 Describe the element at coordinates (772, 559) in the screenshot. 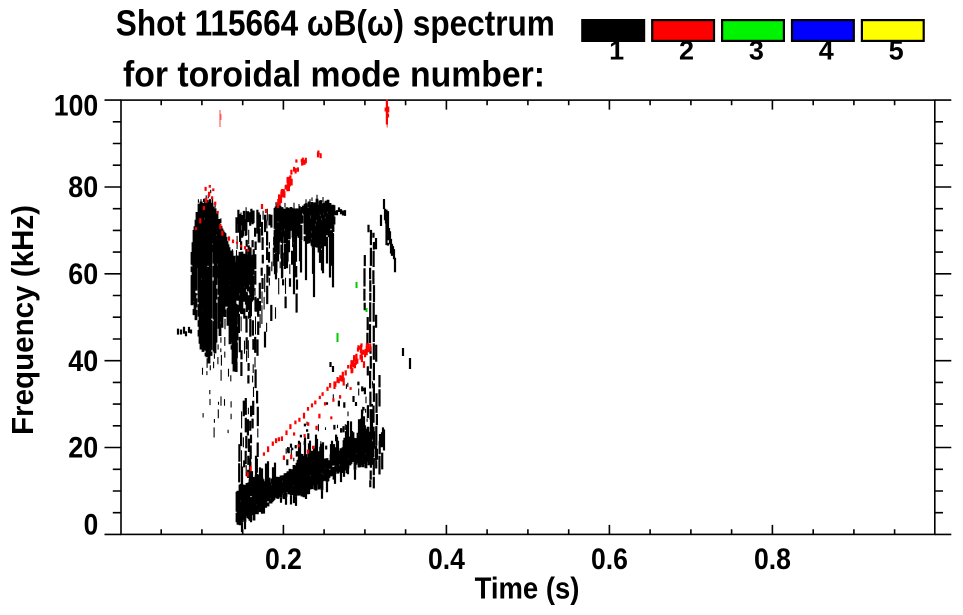

I see `svg-text: 0.8` at that location.